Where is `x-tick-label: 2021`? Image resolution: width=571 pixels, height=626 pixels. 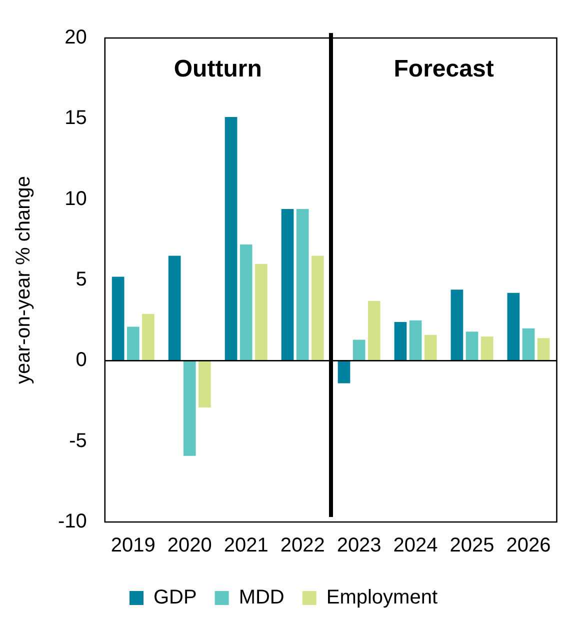 x-tick-label: 2021 is located at coordinates (246, 545).